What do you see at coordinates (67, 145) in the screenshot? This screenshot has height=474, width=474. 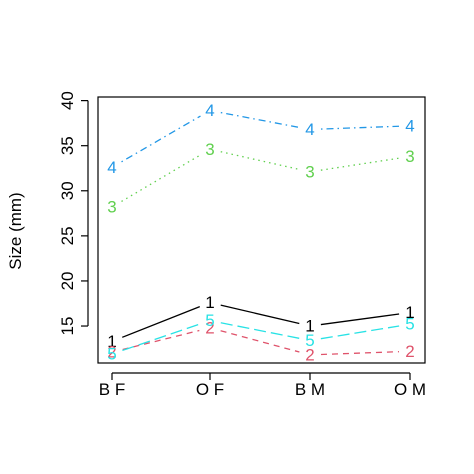 I see `y-tick-label: 35` at bounding box center [67, 145].